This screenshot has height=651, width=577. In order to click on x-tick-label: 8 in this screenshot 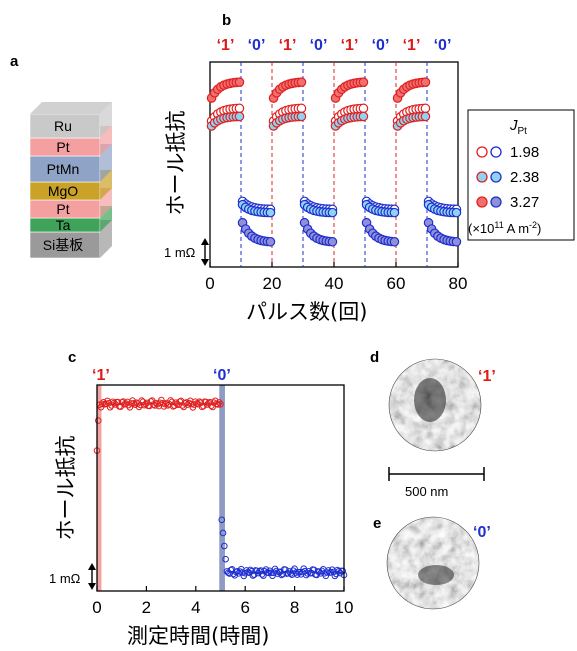, I will do `click(294, 607)`.